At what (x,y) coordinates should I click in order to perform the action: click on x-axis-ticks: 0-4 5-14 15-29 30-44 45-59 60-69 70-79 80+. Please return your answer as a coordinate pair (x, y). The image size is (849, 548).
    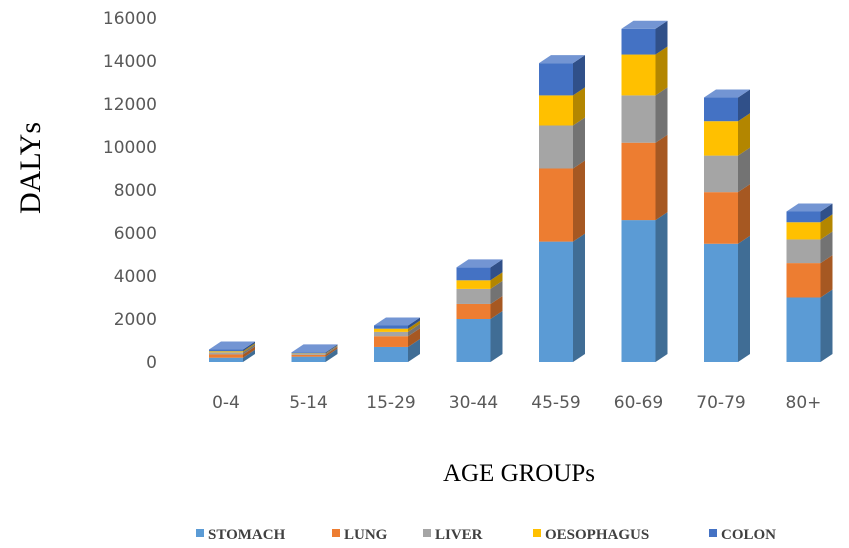
    Looking at the image, I should click on (516, 403).